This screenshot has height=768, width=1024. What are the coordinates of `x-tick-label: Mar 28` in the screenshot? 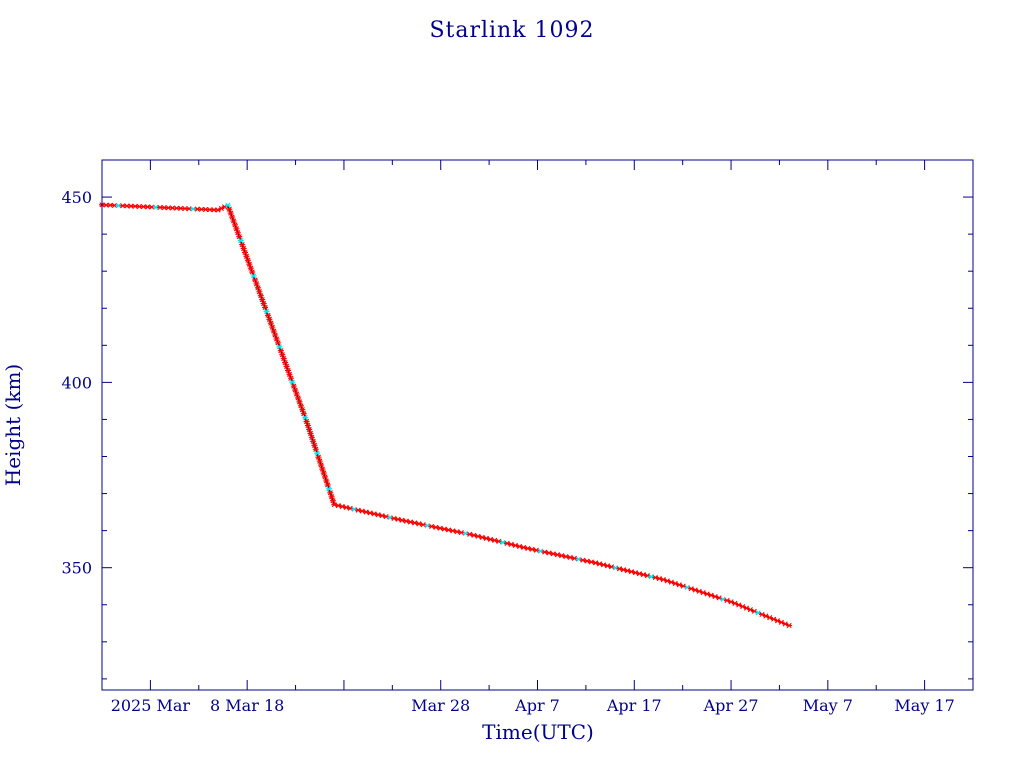 It's located at (440, 705).